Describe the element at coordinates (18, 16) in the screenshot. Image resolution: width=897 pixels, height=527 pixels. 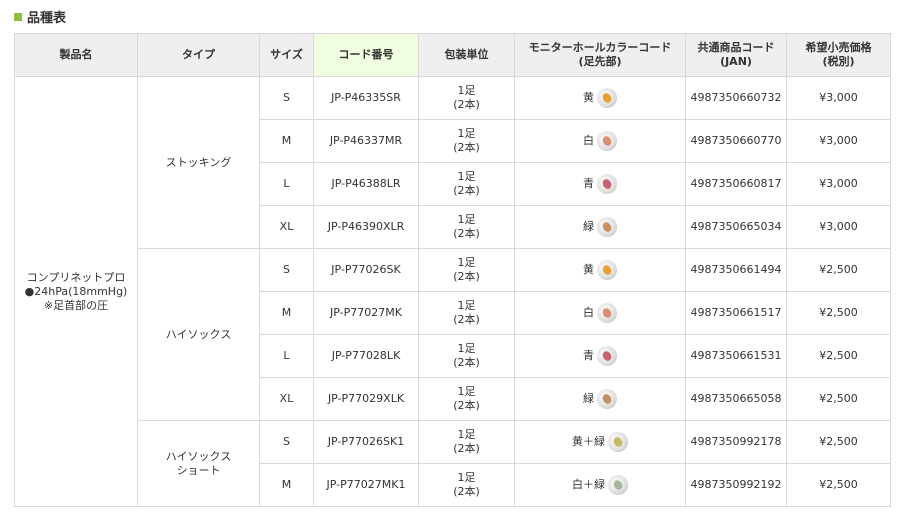
I see `square-bullet-icon` at that location.